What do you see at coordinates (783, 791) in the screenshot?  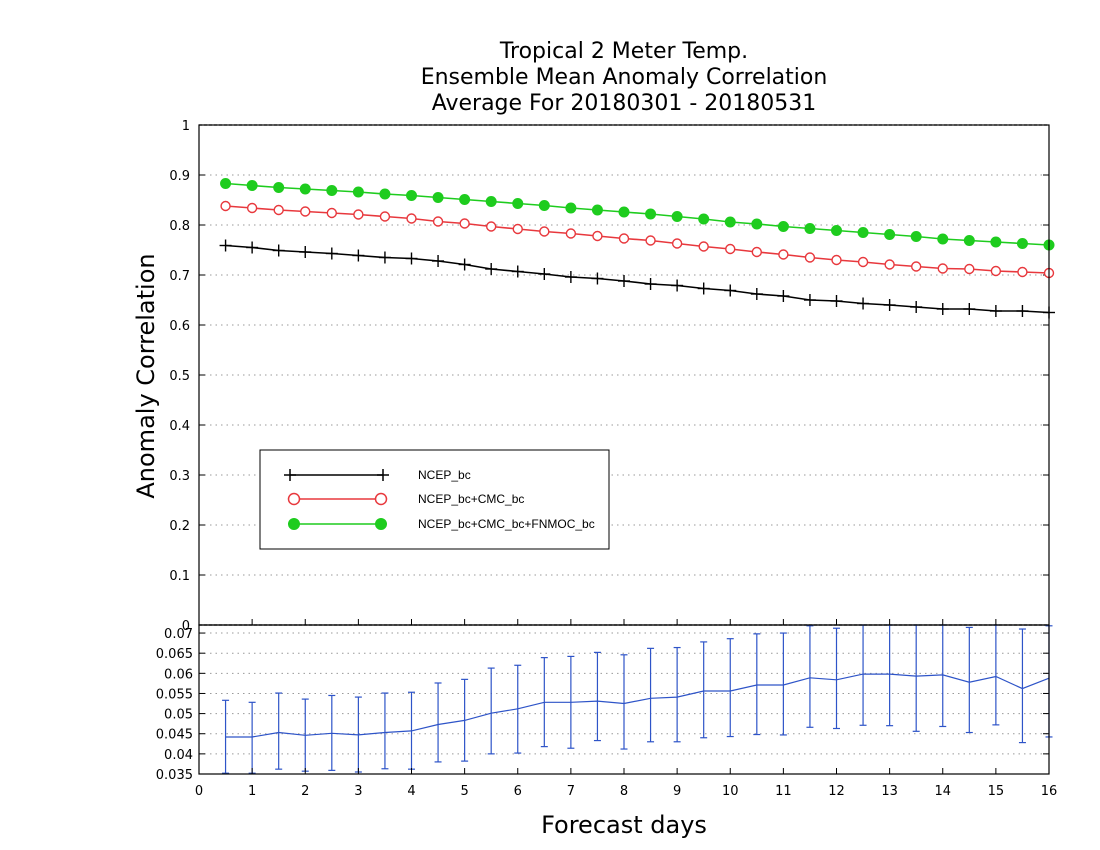 I see `x-tick-label: 11` at bounding box center [783, 791].